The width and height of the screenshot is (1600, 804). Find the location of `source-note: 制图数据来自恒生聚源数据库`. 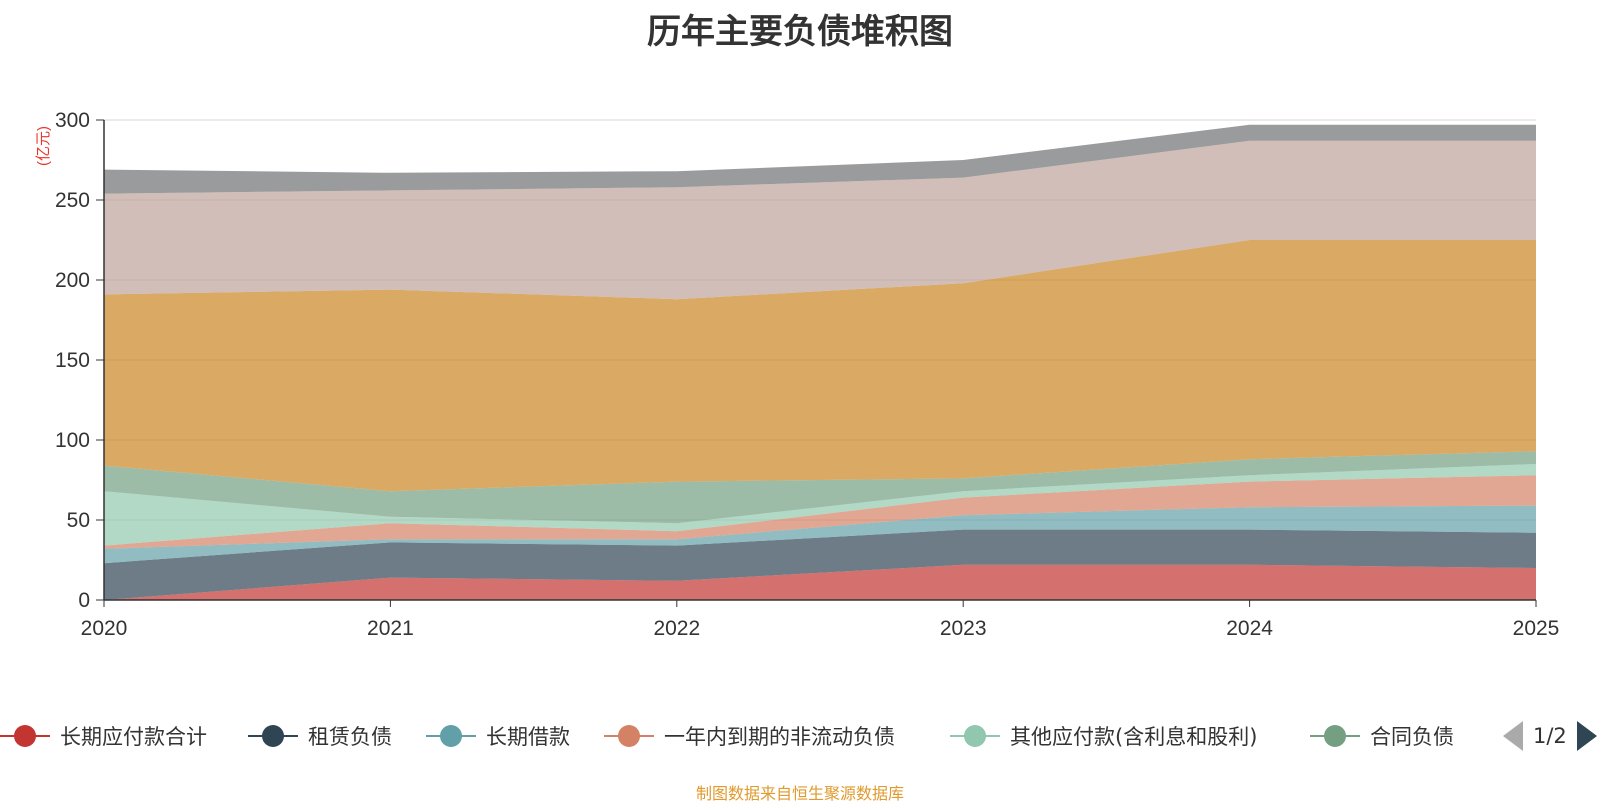

source-note: 制图数据来自恒生聚源数据库 is located at coordinates (799, 793).